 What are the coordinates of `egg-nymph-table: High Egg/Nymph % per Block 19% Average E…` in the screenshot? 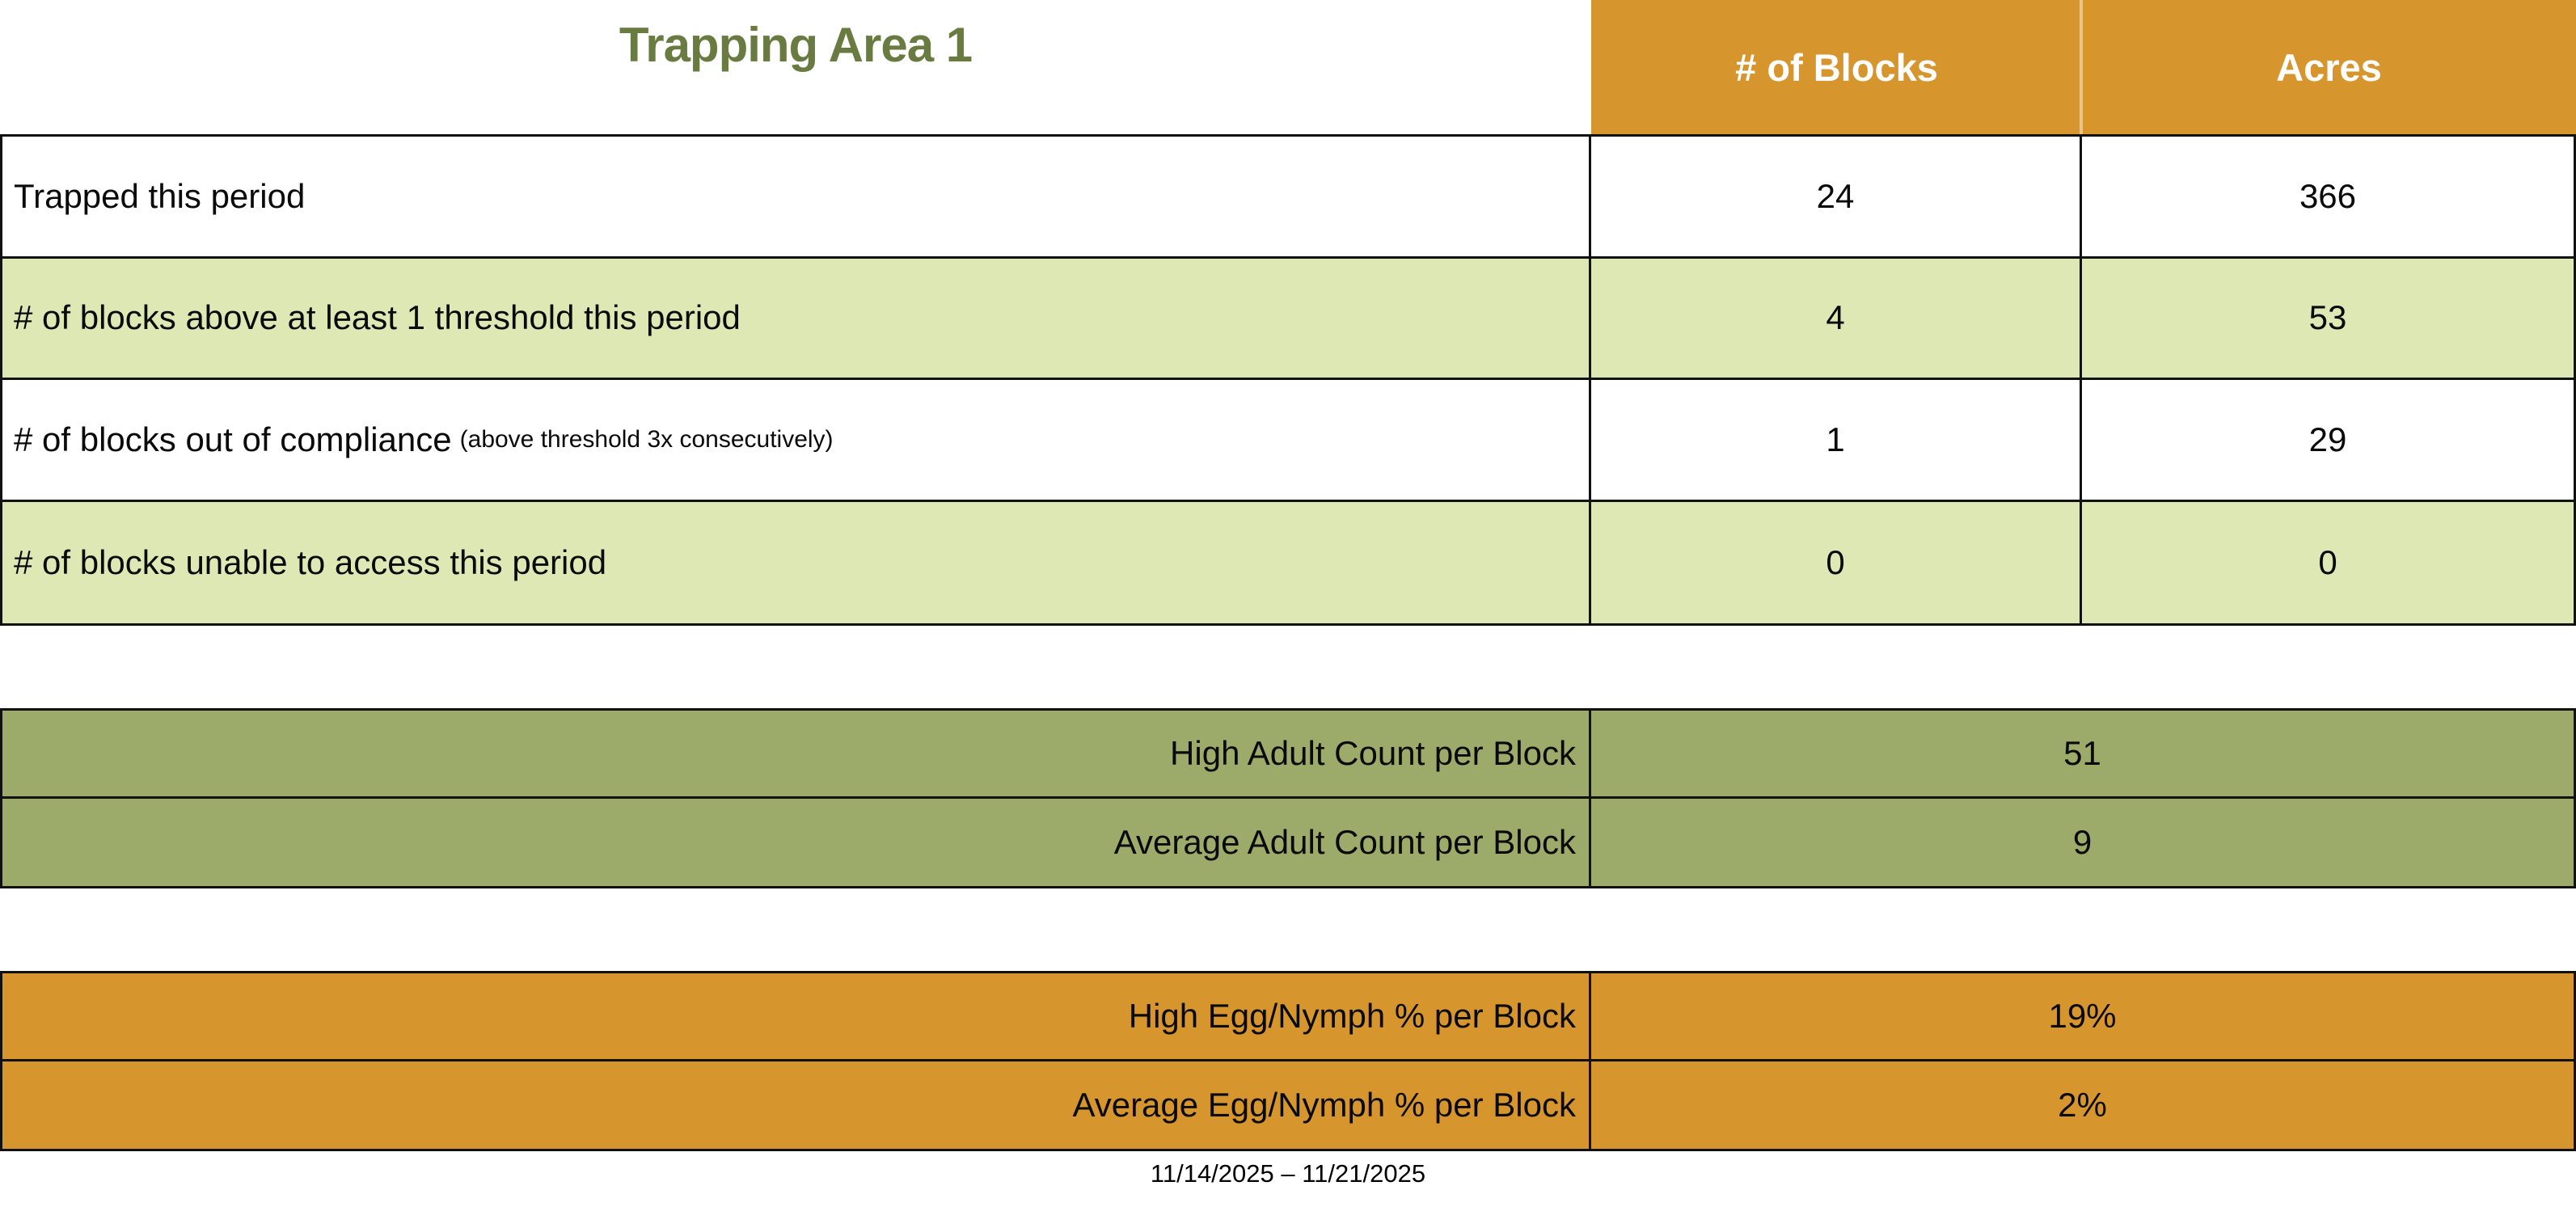 It's located at (1288, 1061).